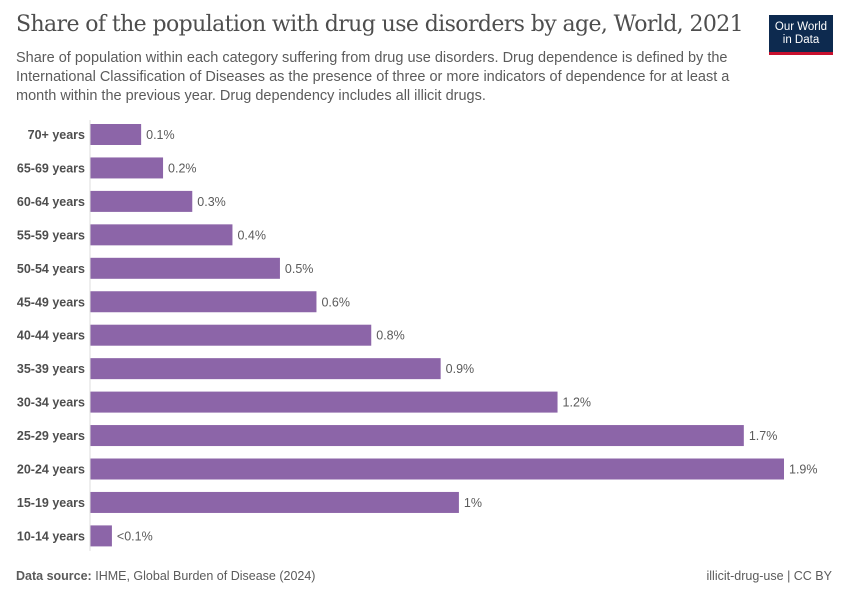 This screenshot has height=600, width=850. What do you see at coordinates (51, 168) in the screenshot?
I see `category-label: 65-69 years` at bounding box center [51, 168].